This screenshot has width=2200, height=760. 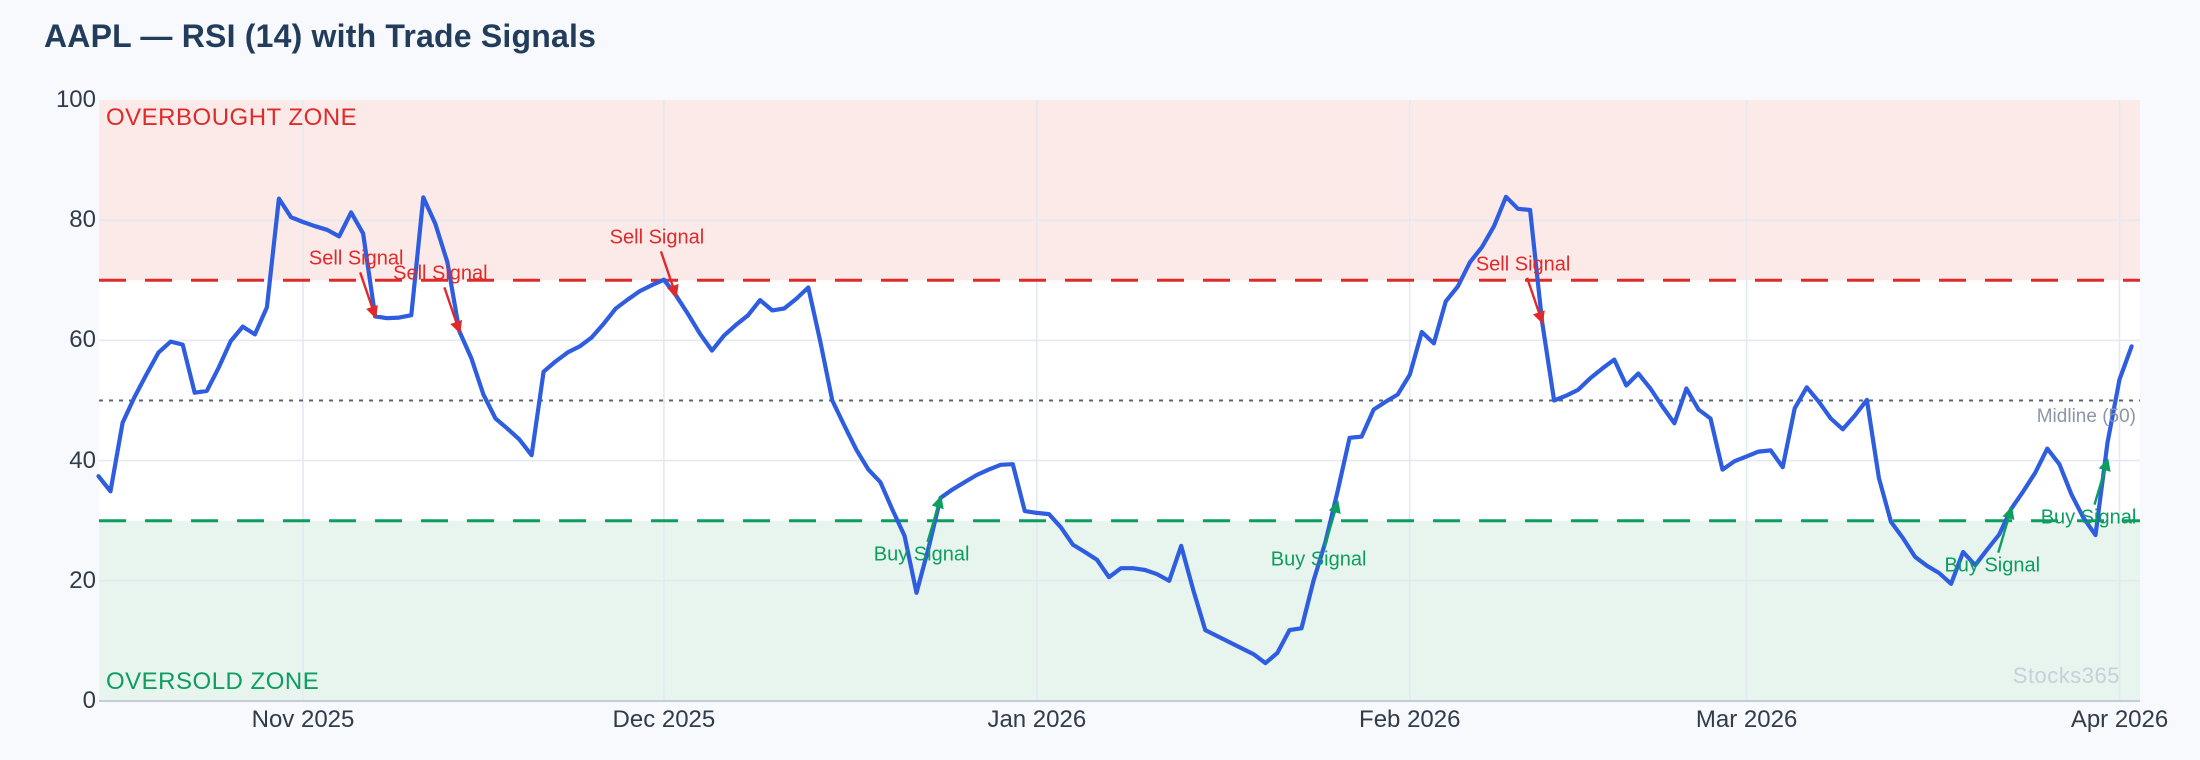 I want to click on x-tick-label: Apr 2026, so click(x=2119, y=719).